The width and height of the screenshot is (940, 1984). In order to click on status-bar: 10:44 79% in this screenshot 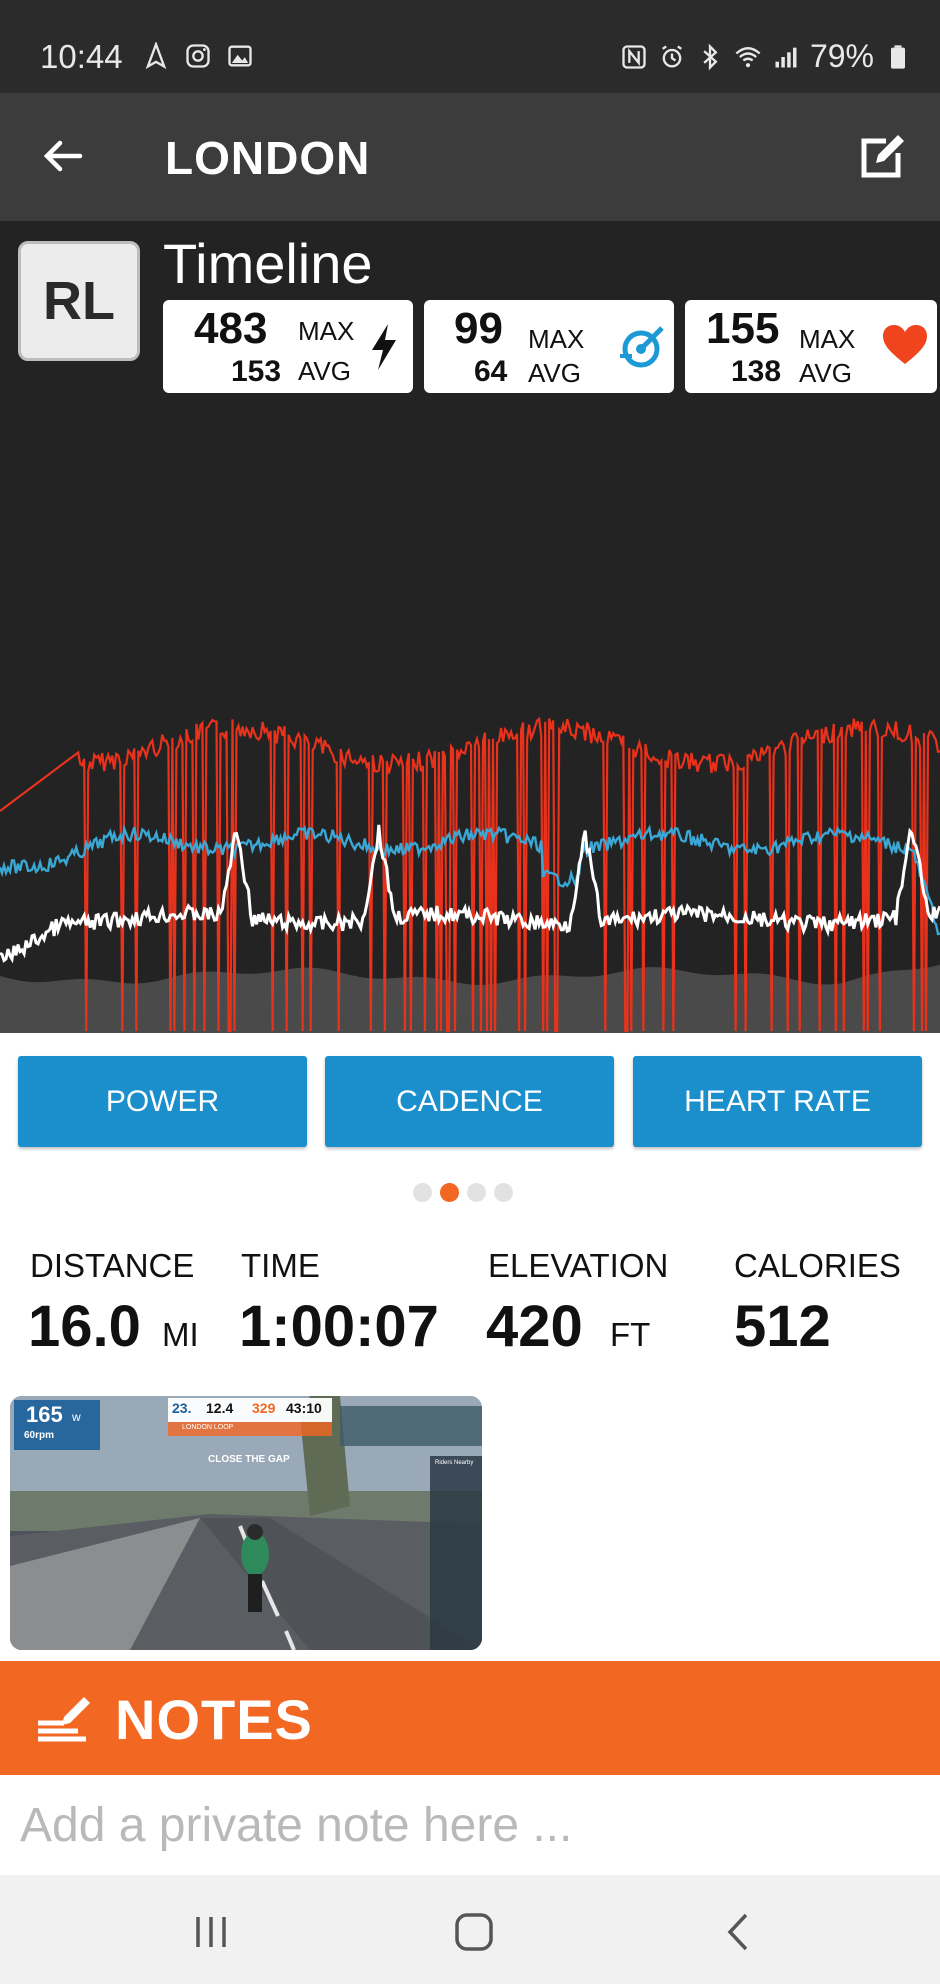, I will do `click(470, 46)`.